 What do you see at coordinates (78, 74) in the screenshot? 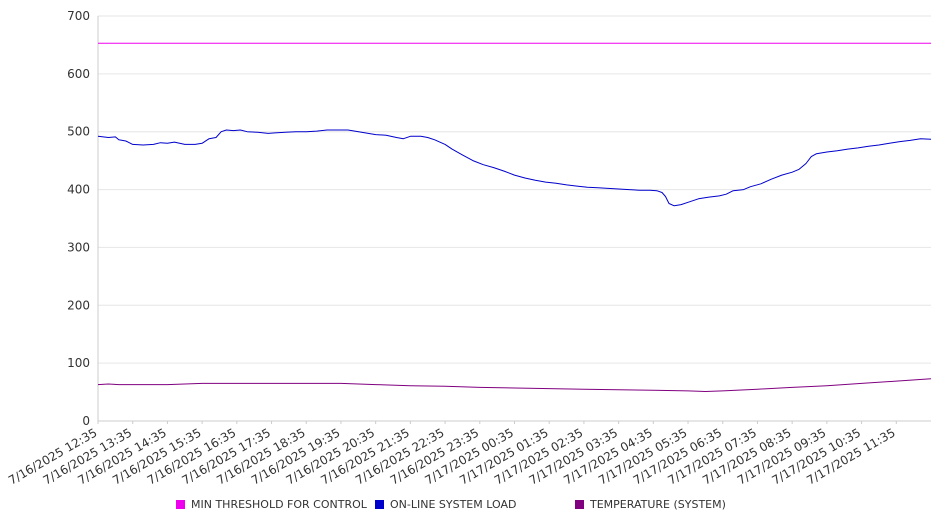
I see `y-tick-label: 600` at bounding box center [78, 74].